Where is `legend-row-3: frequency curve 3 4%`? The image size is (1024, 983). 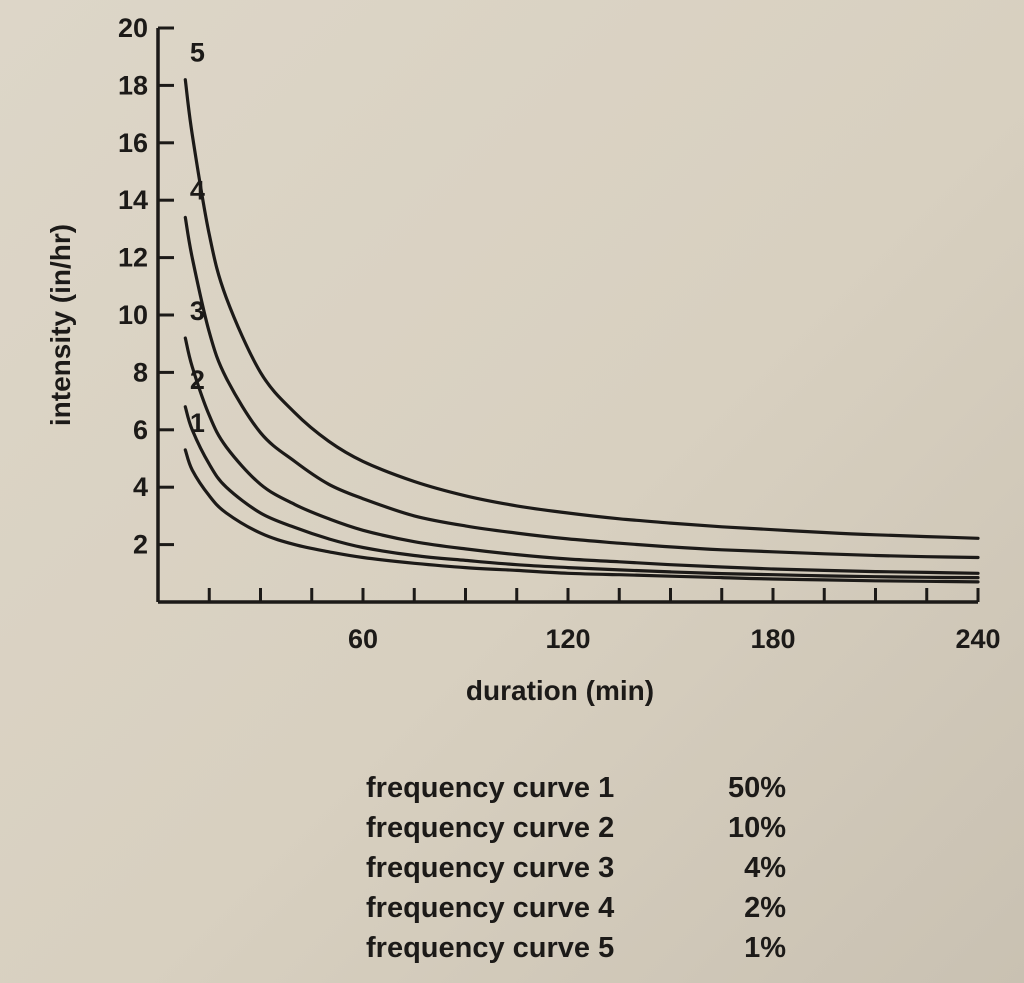
legend-row-3: frequency curve 3 4% is located at coordinates (576, 868).